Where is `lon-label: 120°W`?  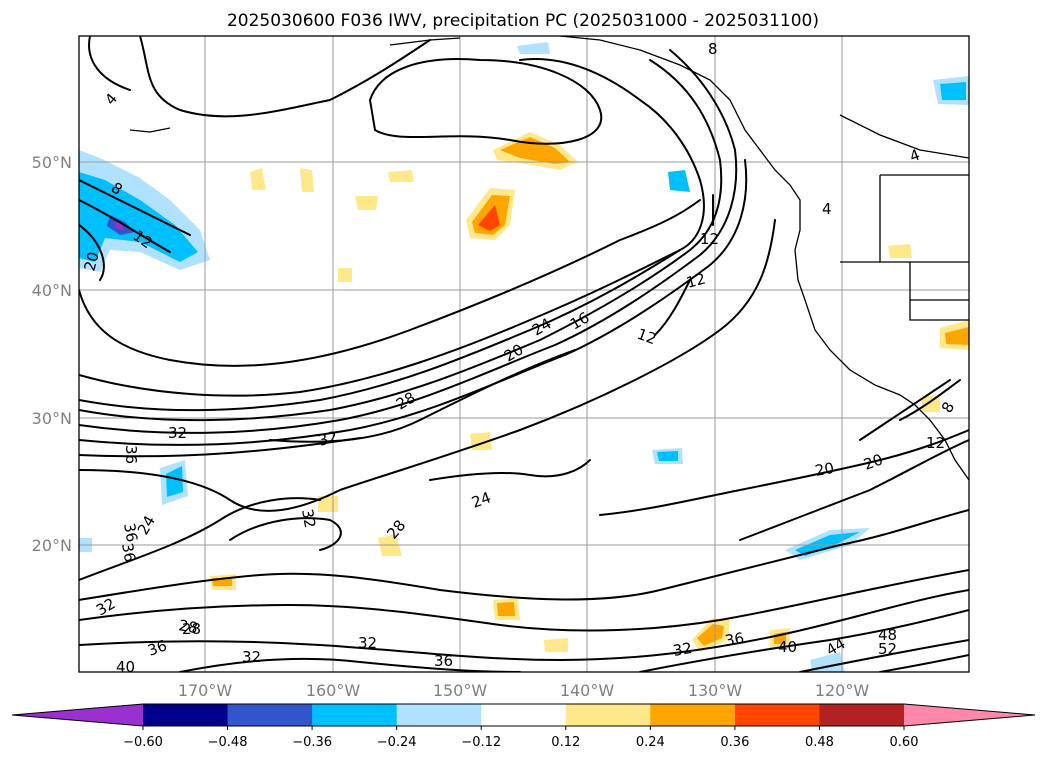 lon-label: 120°W is located at coordinates (842, 690).